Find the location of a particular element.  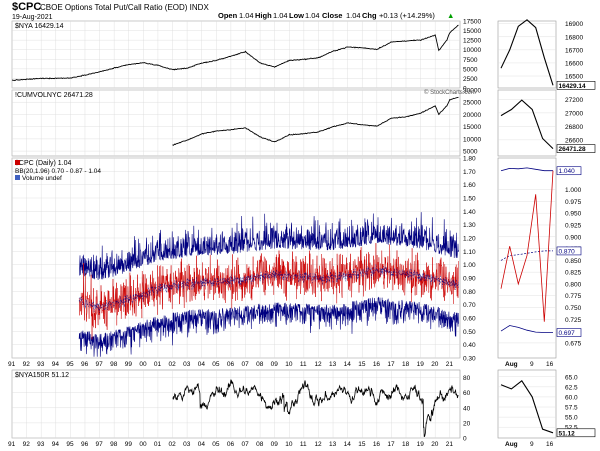

chart-date: 19-Aug-2021 is located at coordinates (32, 17).